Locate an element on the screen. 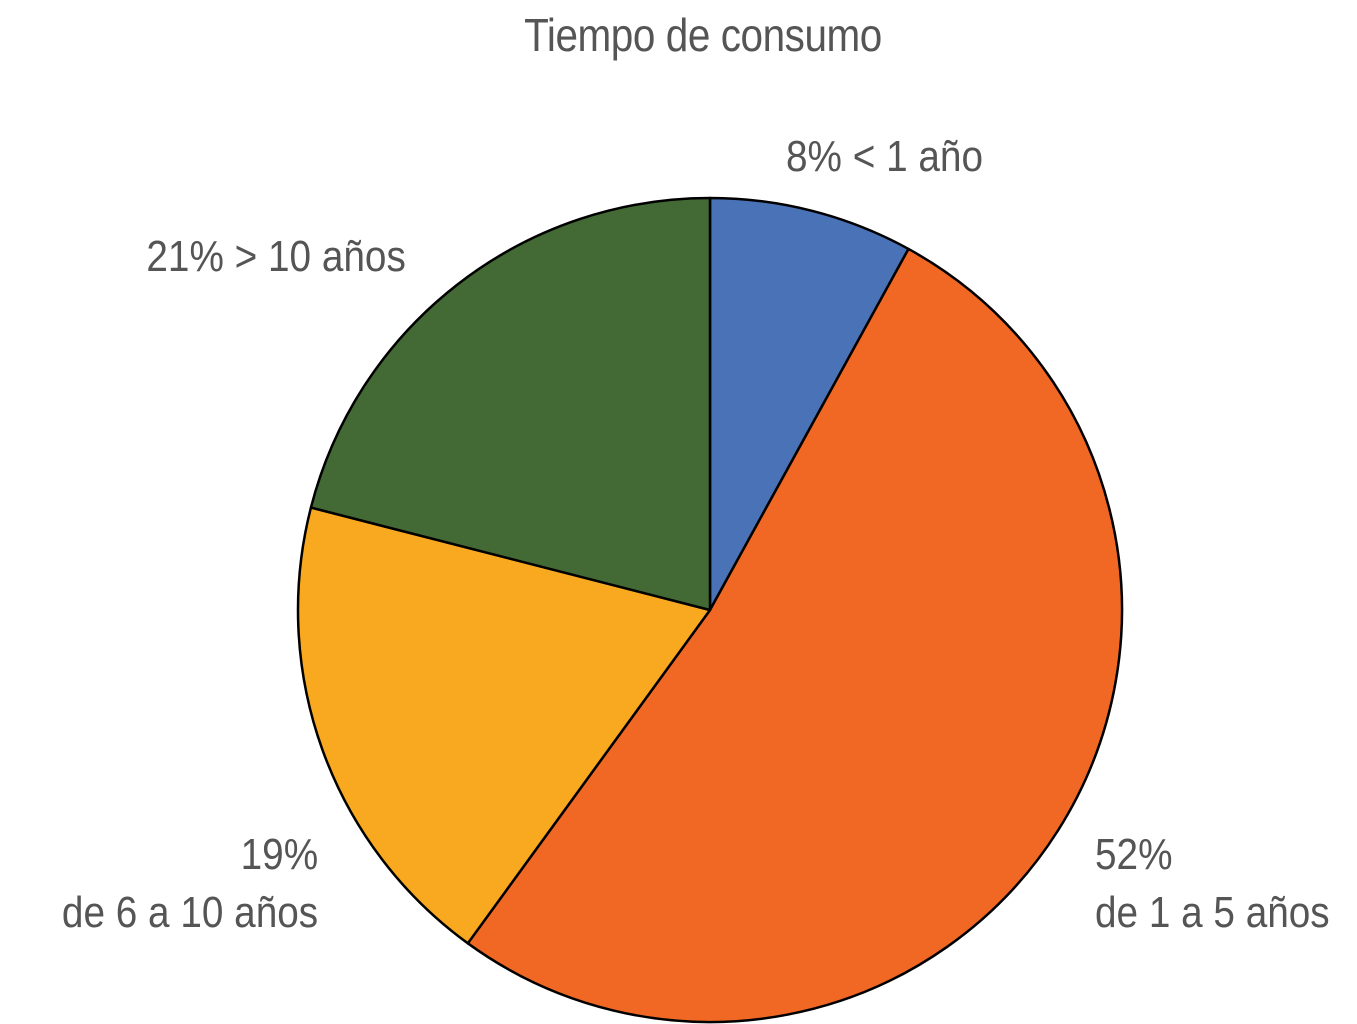  slice-label-text: < 1 año is located at coordinates (917, 156).